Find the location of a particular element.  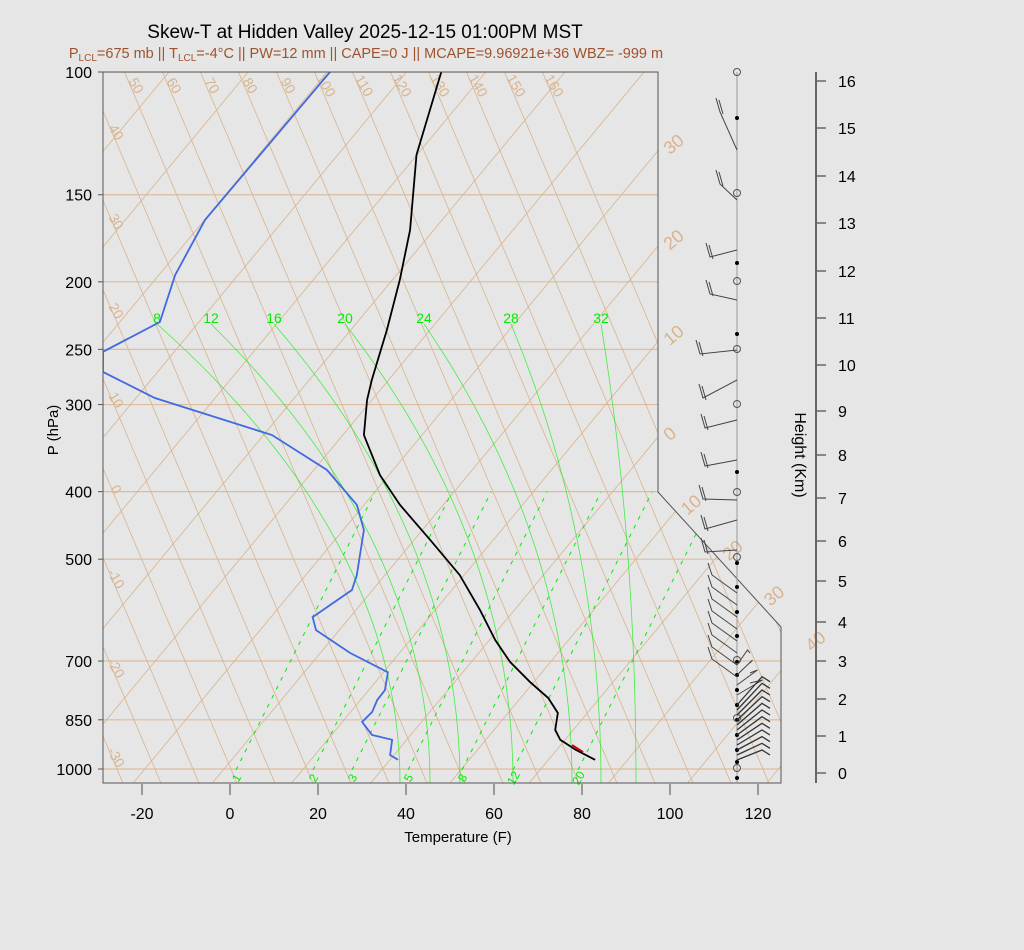

height-tick-label: 9 is located at coordinates (842, 412).